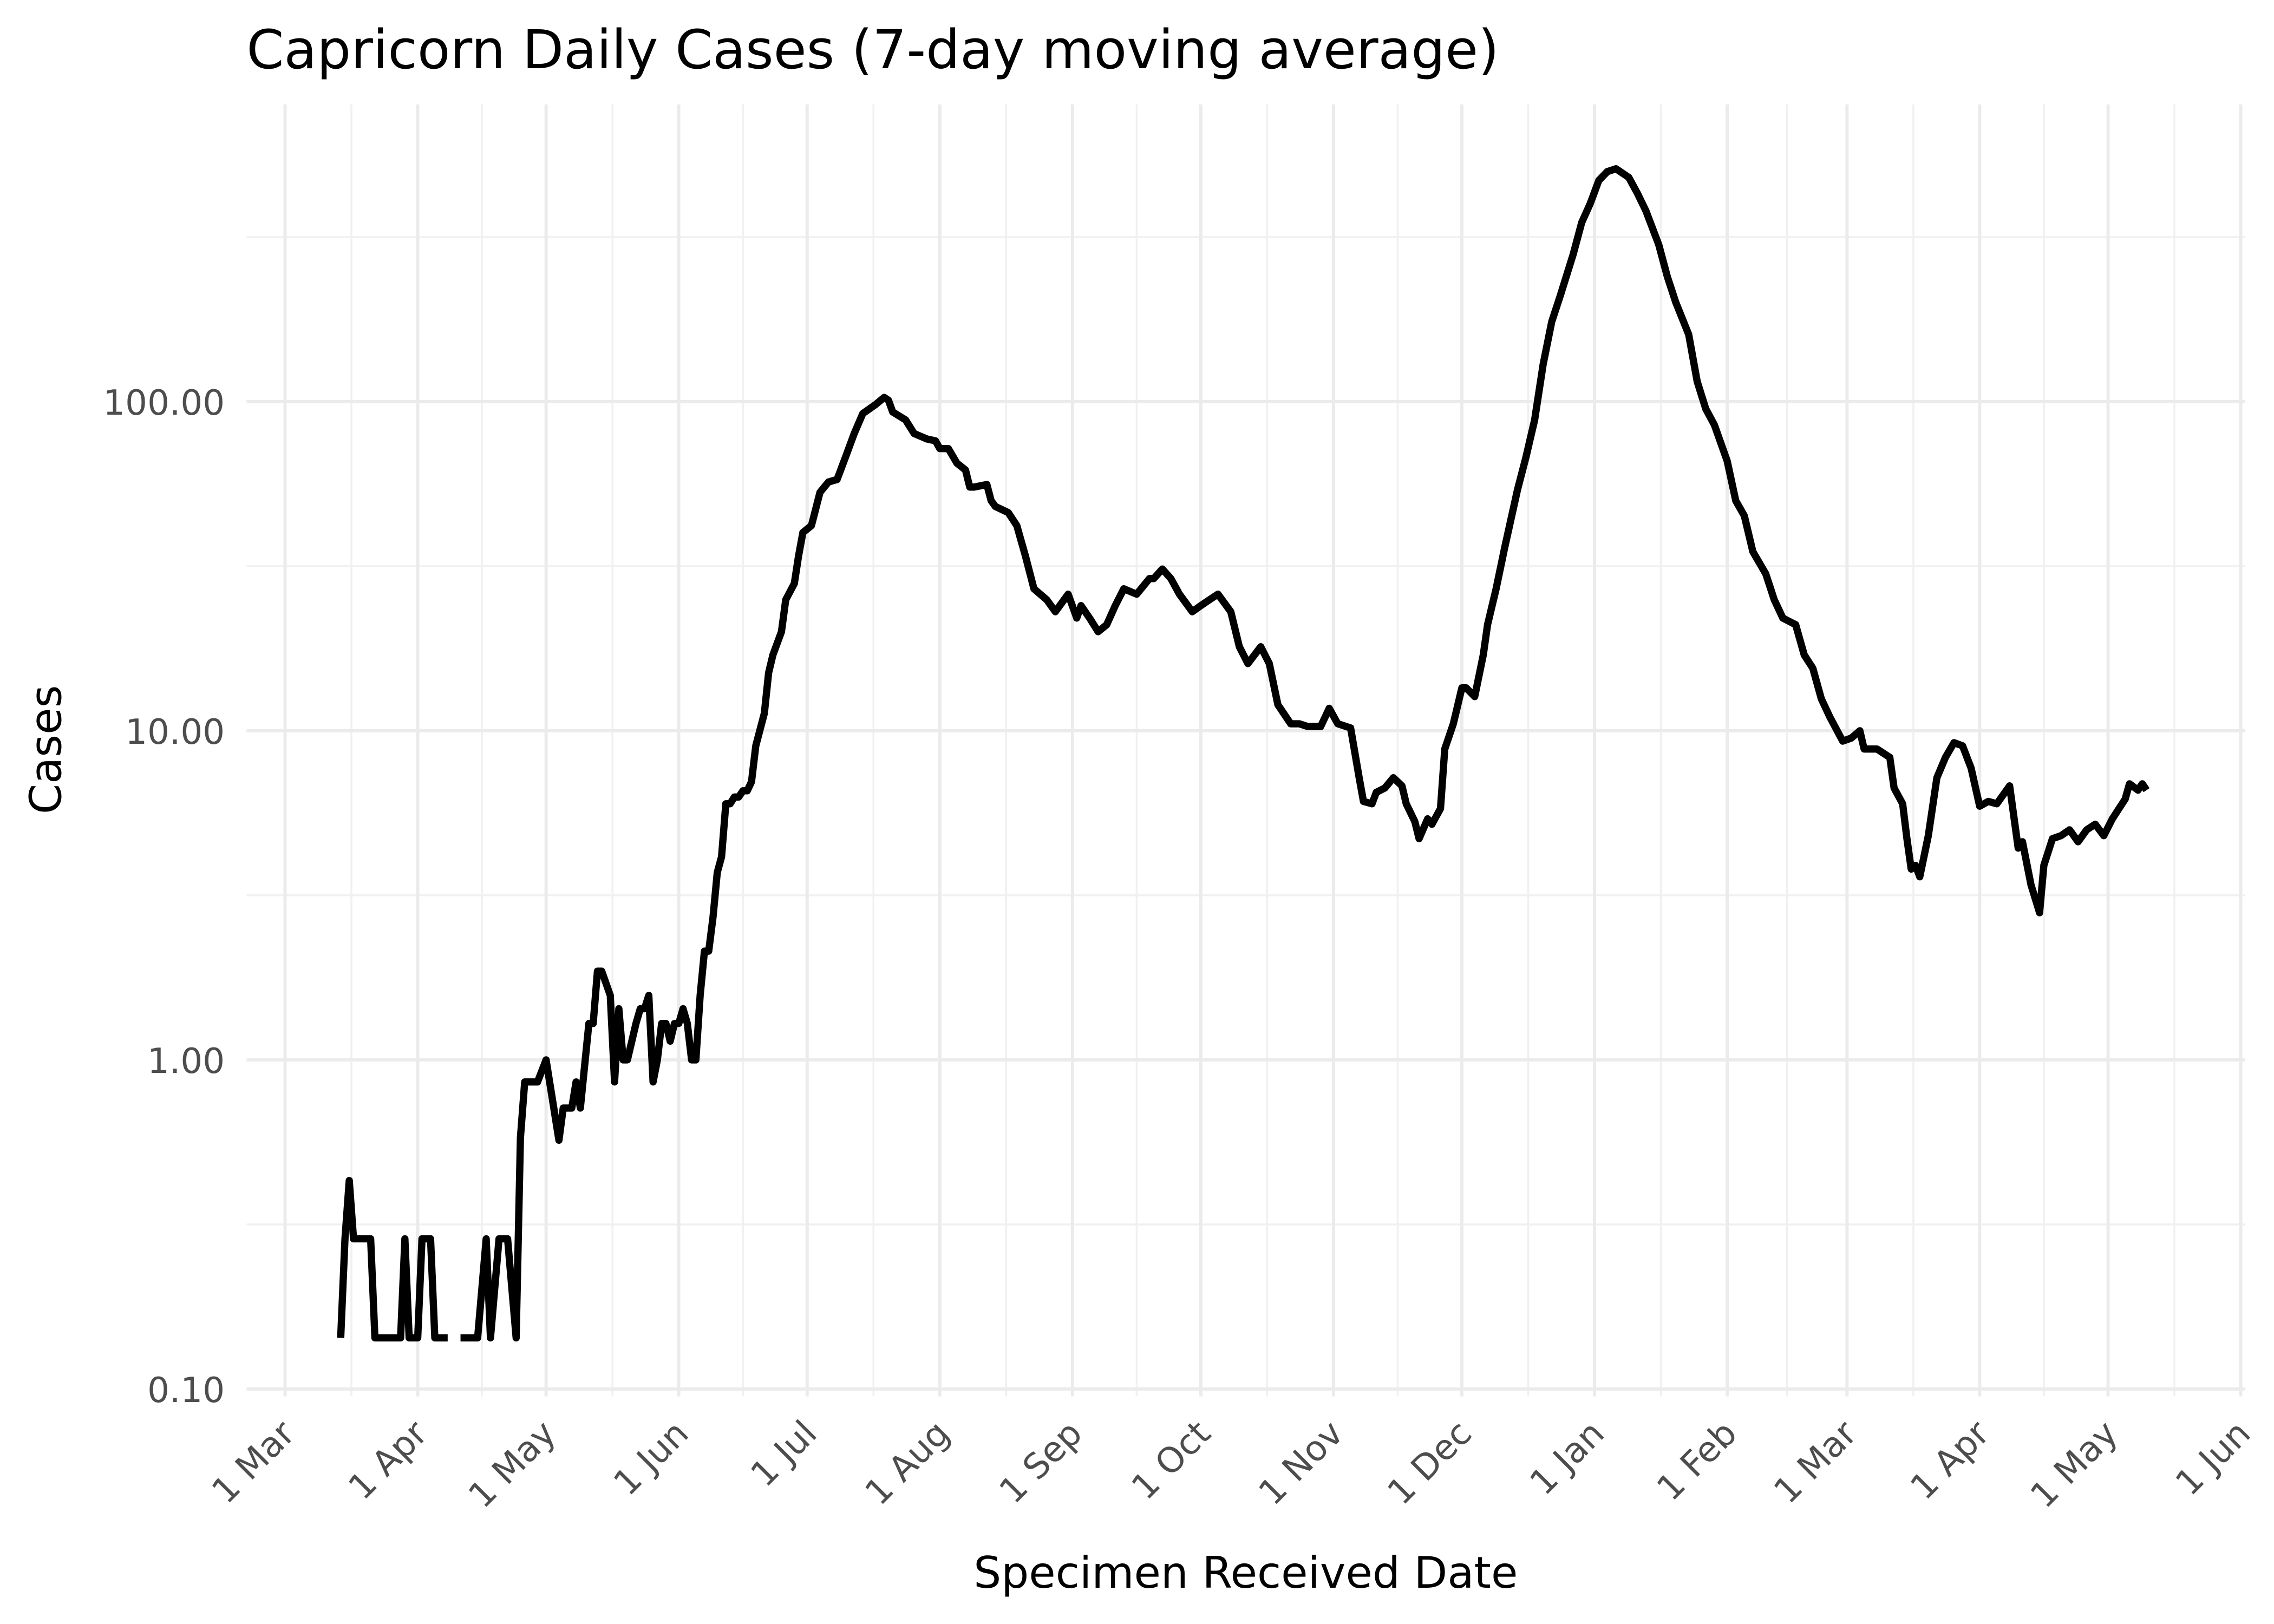  What do you see at coordinates (1301, 1463) in the screenshot?
I see `x-tick-label: 1 Nov` at bounding box center [1301, 1463].